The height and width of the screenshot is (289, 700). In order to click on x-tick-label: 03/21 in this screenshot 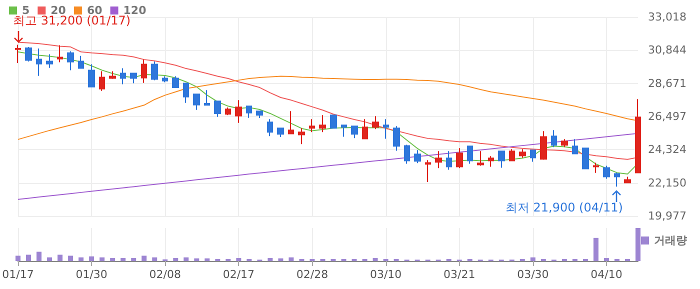, I will do `click(460, 274)`.